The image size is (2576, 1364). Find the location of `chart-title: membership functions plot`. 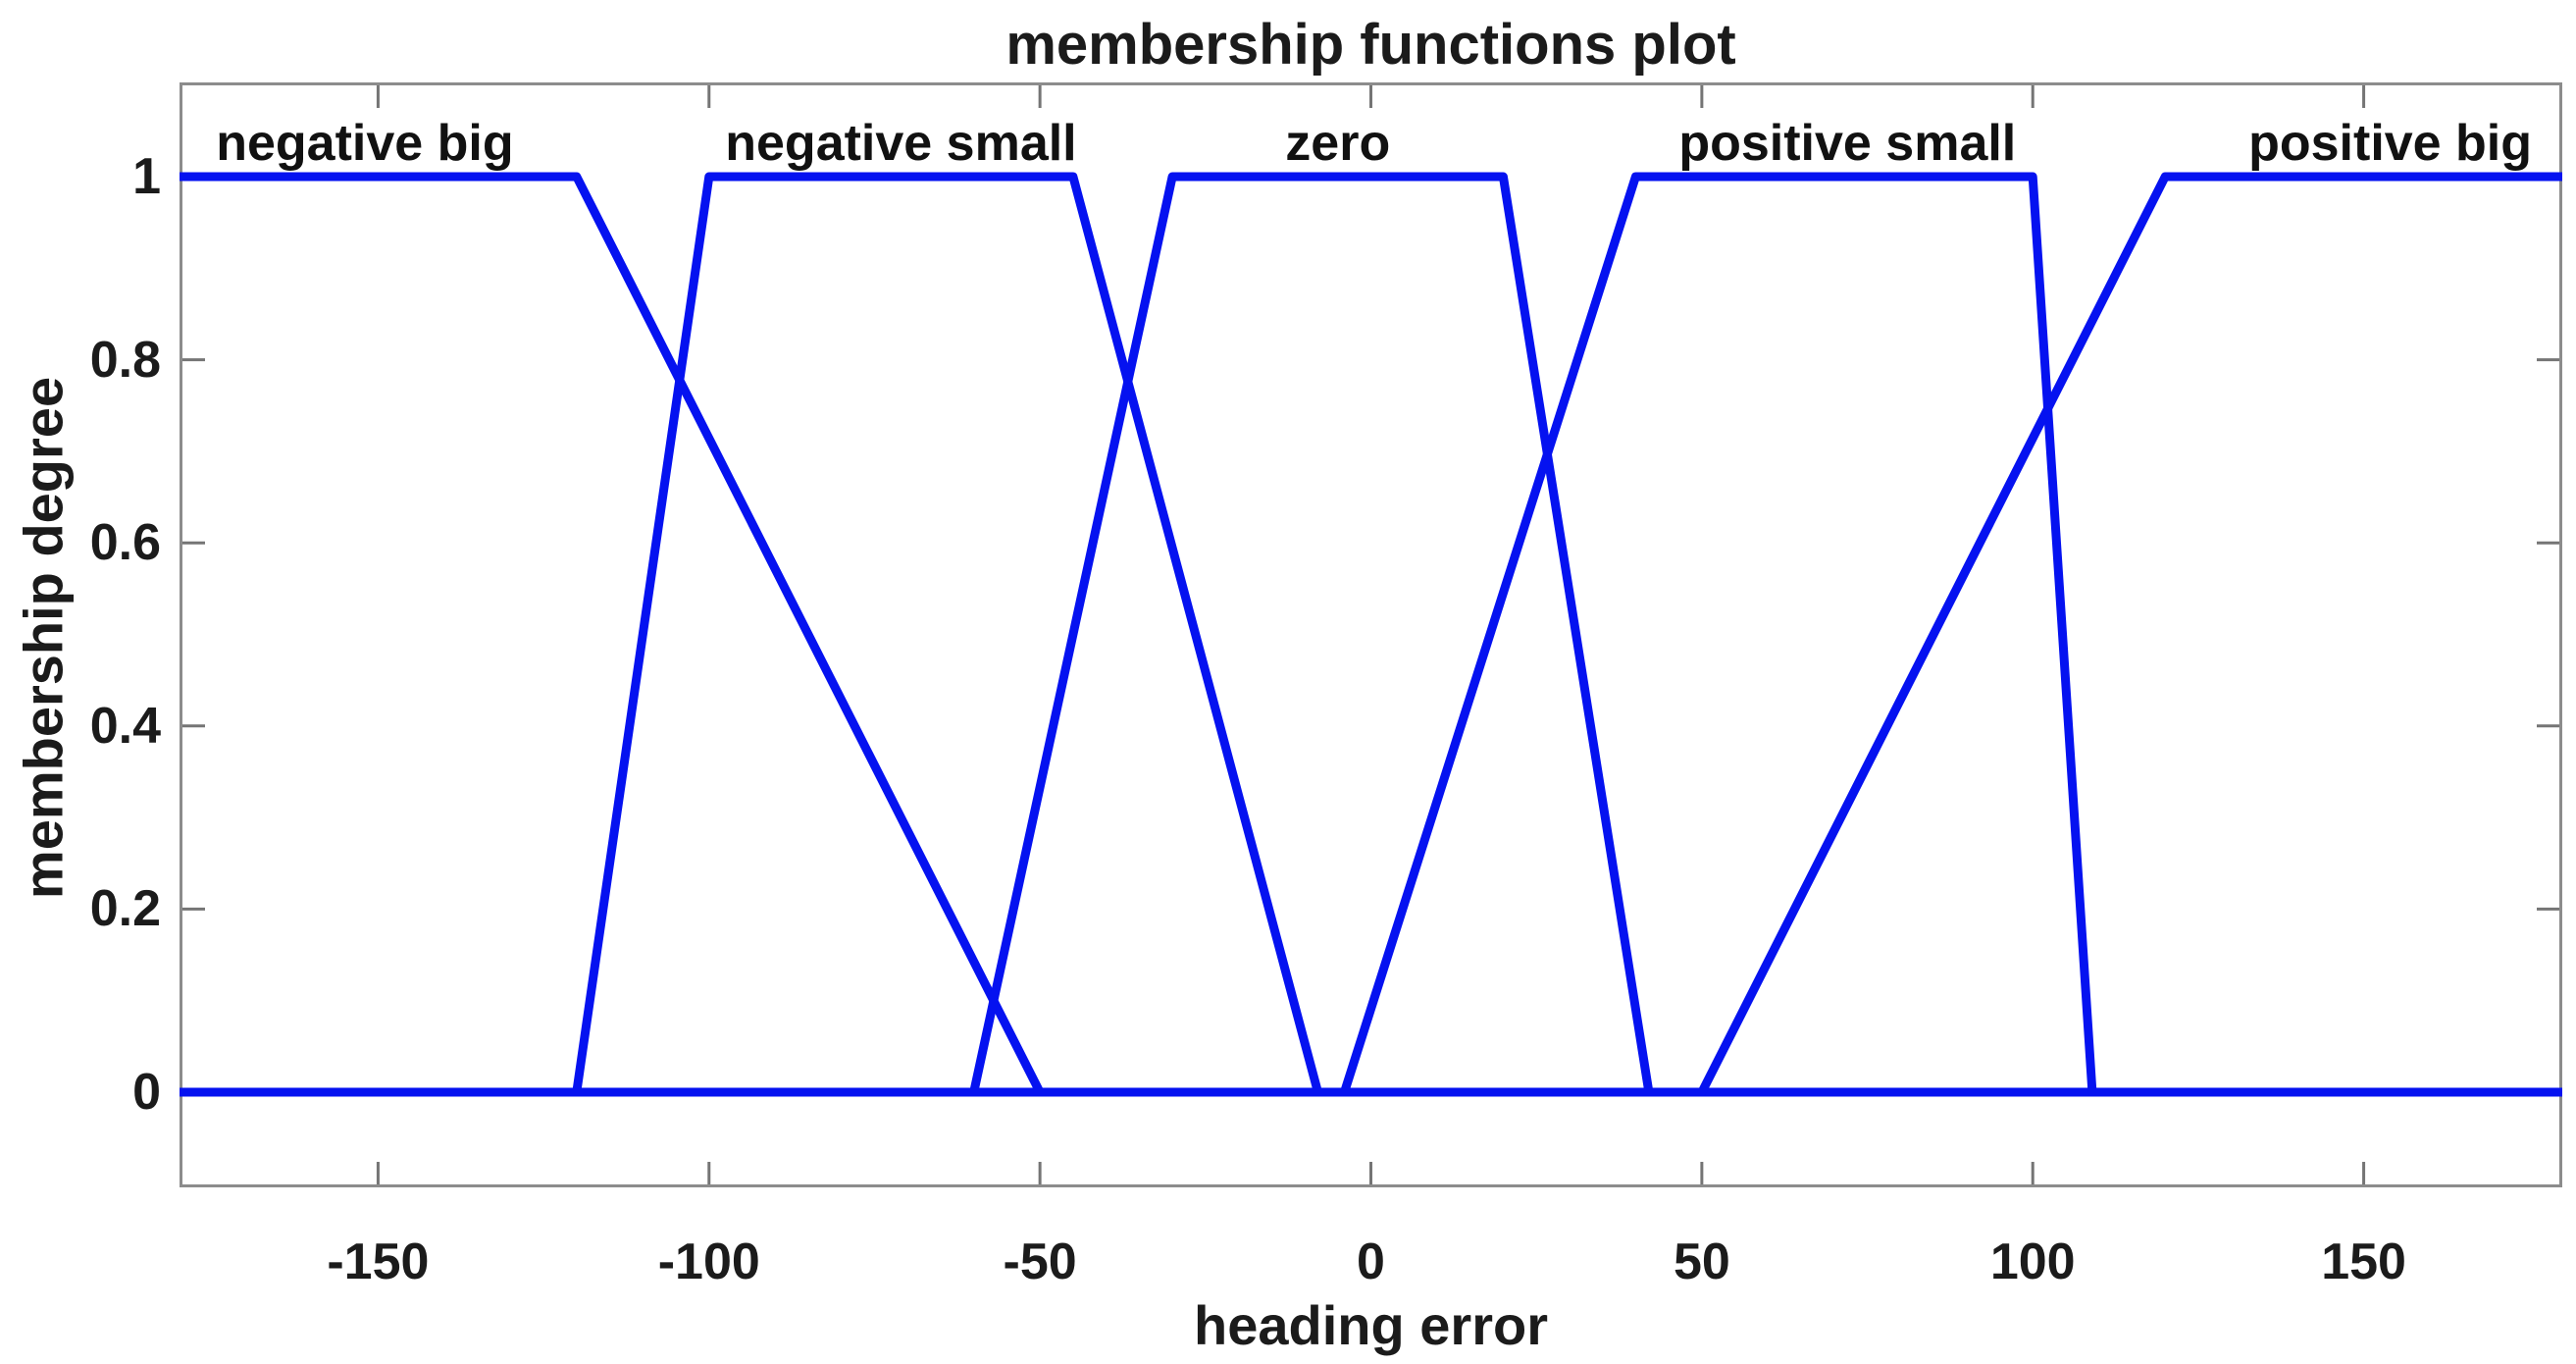

chart-title: membership functions plot is located at coordinates (1370, 45).